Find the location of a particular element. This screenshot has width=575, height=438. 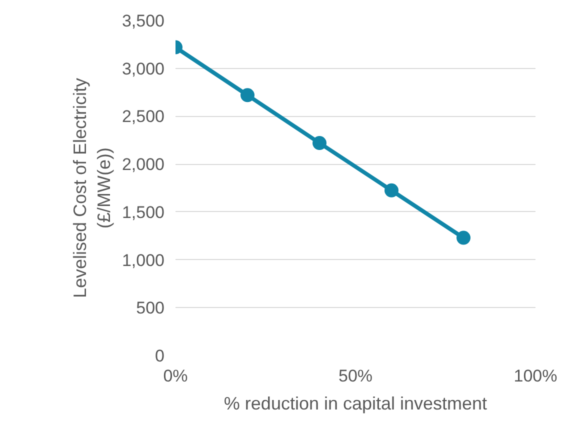

x-tick-label: 100% is located at coordinates (536, 376).